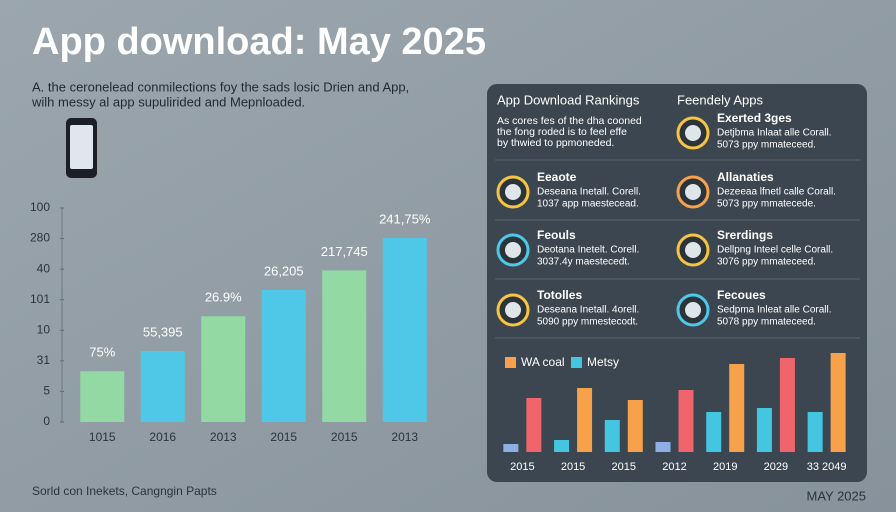  Describe the element at coordinates (555, 143) in the screenshot. I see `intro-text: by thwied to ppmoneded.` at that location.